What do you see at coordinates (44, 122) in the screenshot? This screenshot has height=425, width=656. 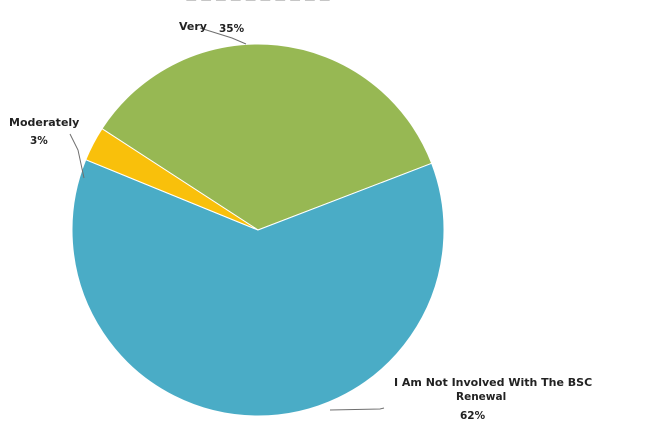 I see `slice-label-moderately: Moderately` at bounding box center [44, 122].